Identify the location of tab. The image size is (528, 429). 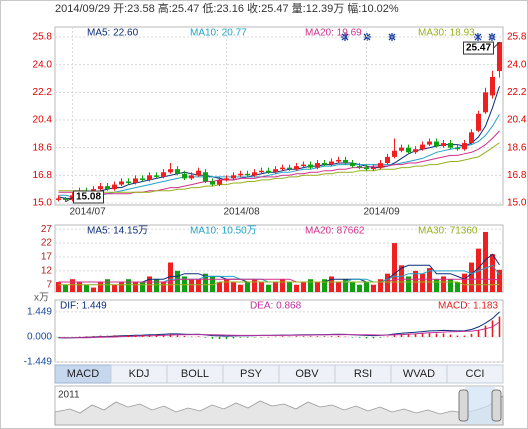
(475, 374).